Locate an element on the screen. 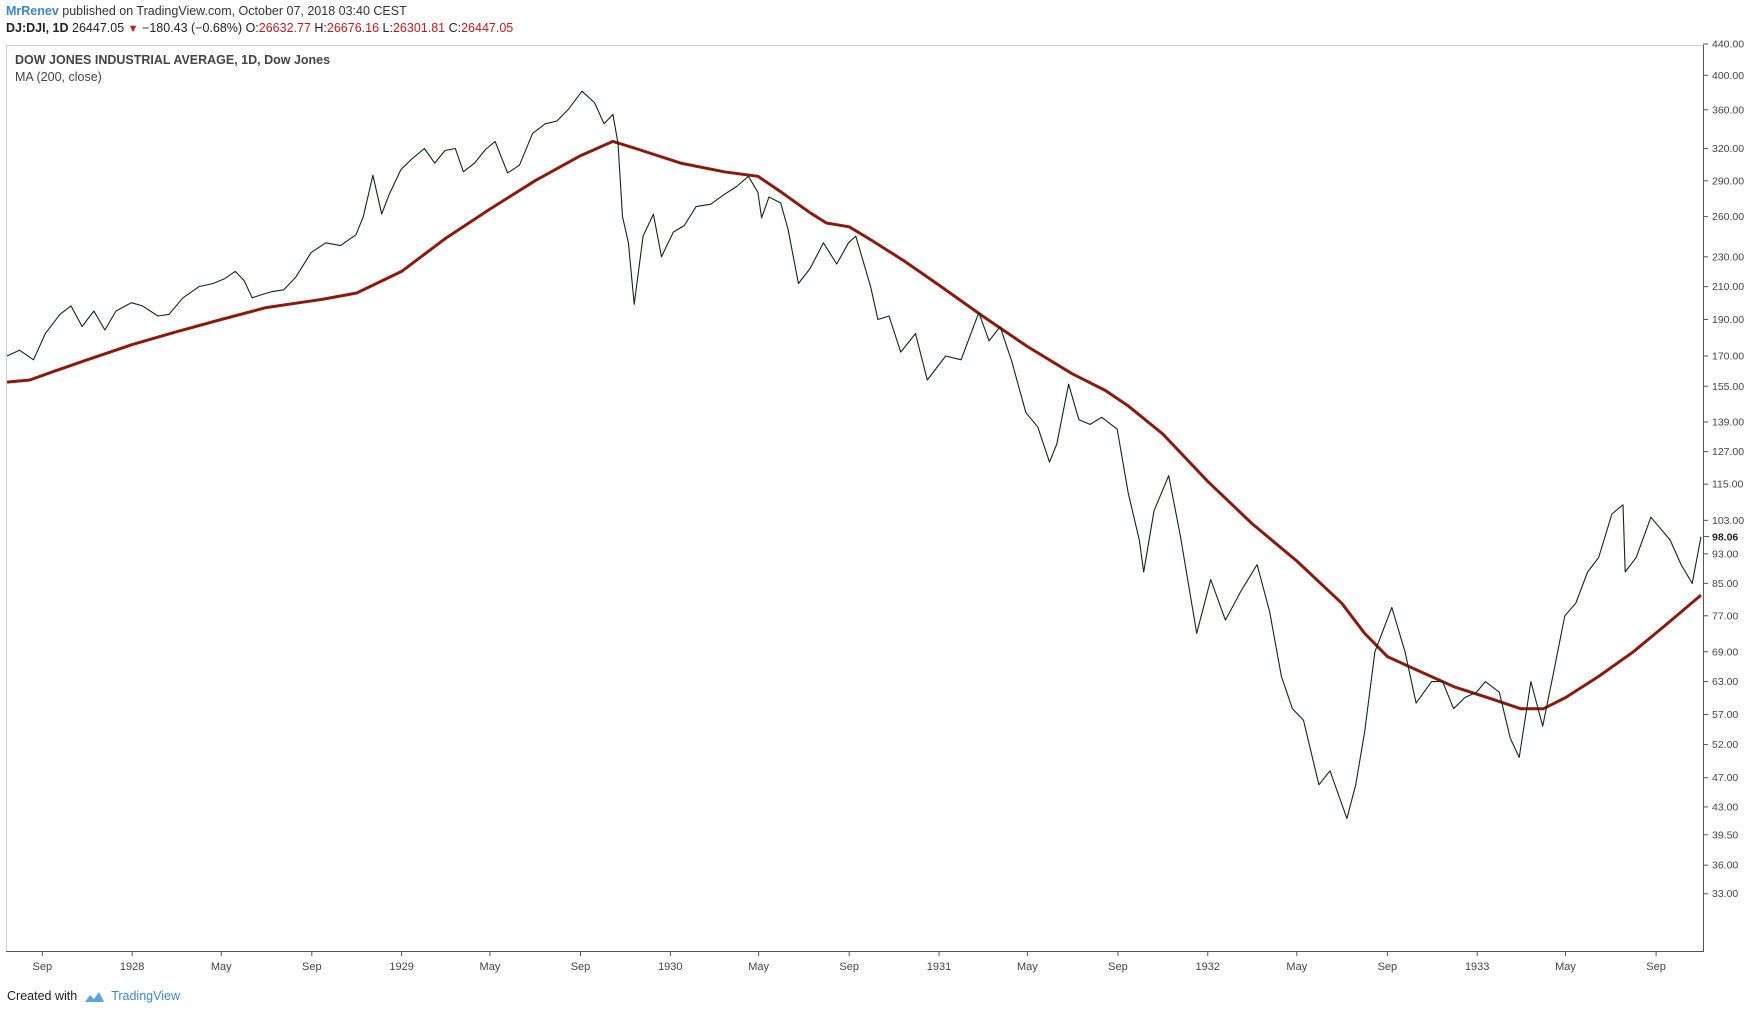 The width and height of the screenshot is (1757, 1015). last-value-label: 98.06 is located at coordinates (1725, 537).